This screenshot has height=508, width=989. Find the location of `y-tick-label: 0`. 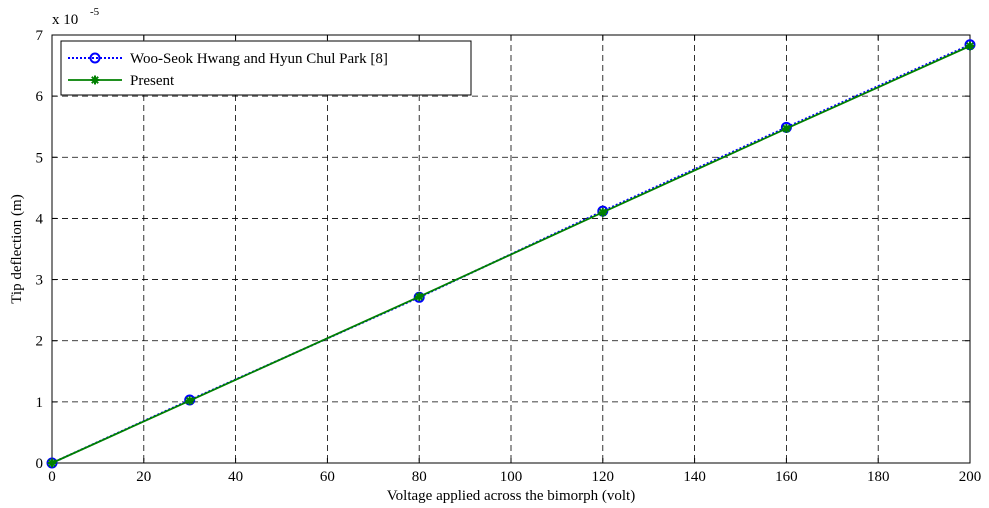

y-tick-label: 0 is located at coordinates (40, 464).